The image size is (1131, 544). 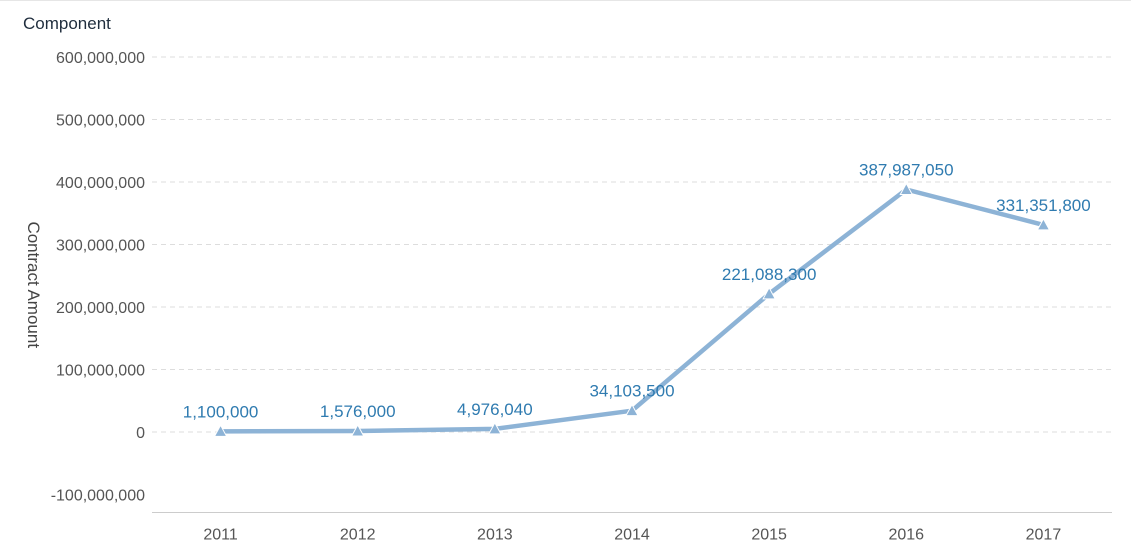 What do you see at coordinates (33, 284) in the screenshot?
I see `y-axis-label: Contract Amount` at bounding box center [33, 284].